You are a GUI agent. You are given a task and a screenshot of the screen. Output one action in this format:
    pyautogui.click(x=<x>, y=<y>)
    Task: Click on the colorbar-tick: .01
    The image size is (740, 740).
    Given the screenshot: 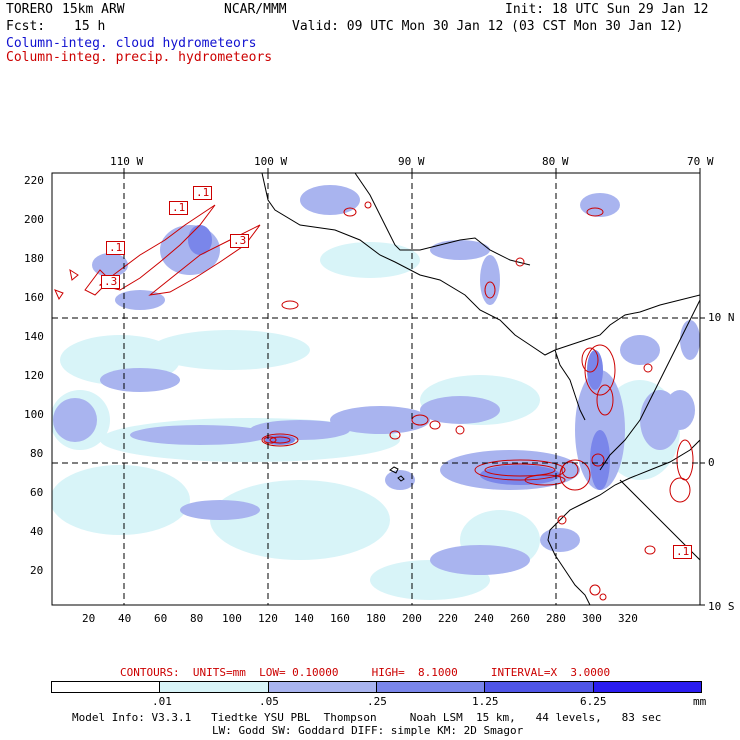 What is the action you would take?
    pyautogui.click(x=162, y=701)
    